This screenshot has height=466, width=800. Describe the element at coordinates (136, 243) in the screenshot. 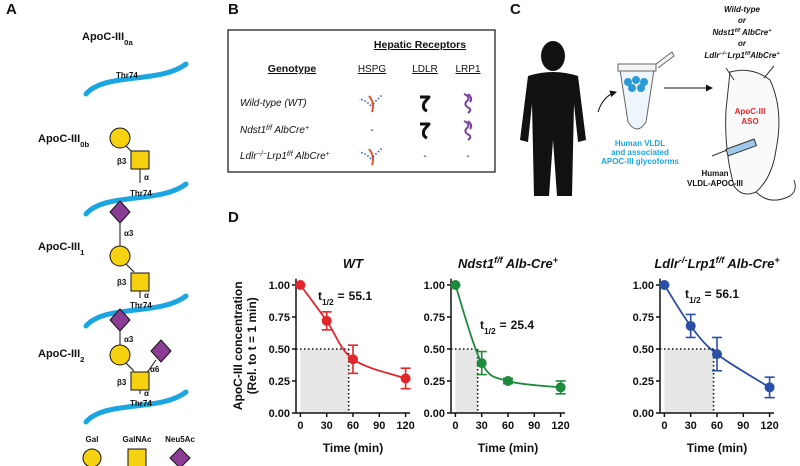

I see `peptide-backbones` at that location.